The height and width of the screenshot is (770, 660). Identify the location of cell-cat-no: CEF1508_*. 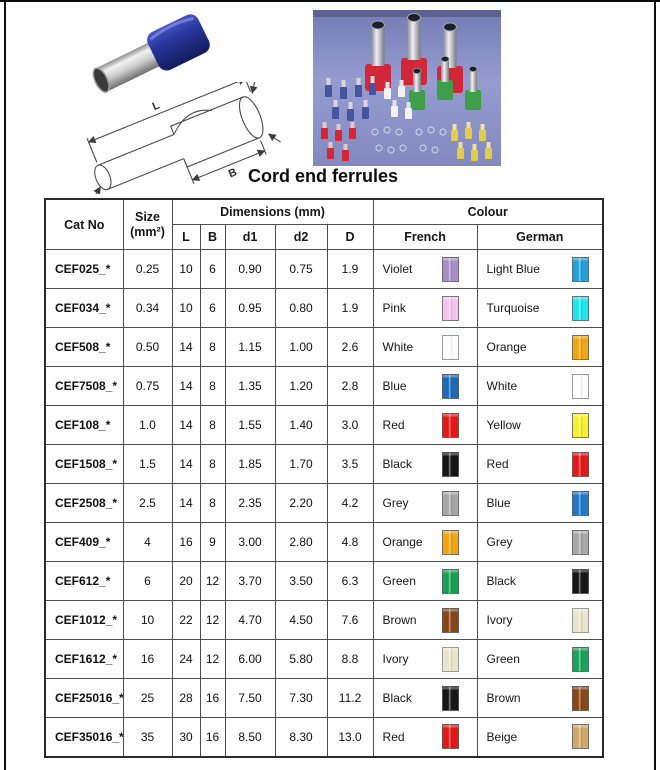
(84, 464).